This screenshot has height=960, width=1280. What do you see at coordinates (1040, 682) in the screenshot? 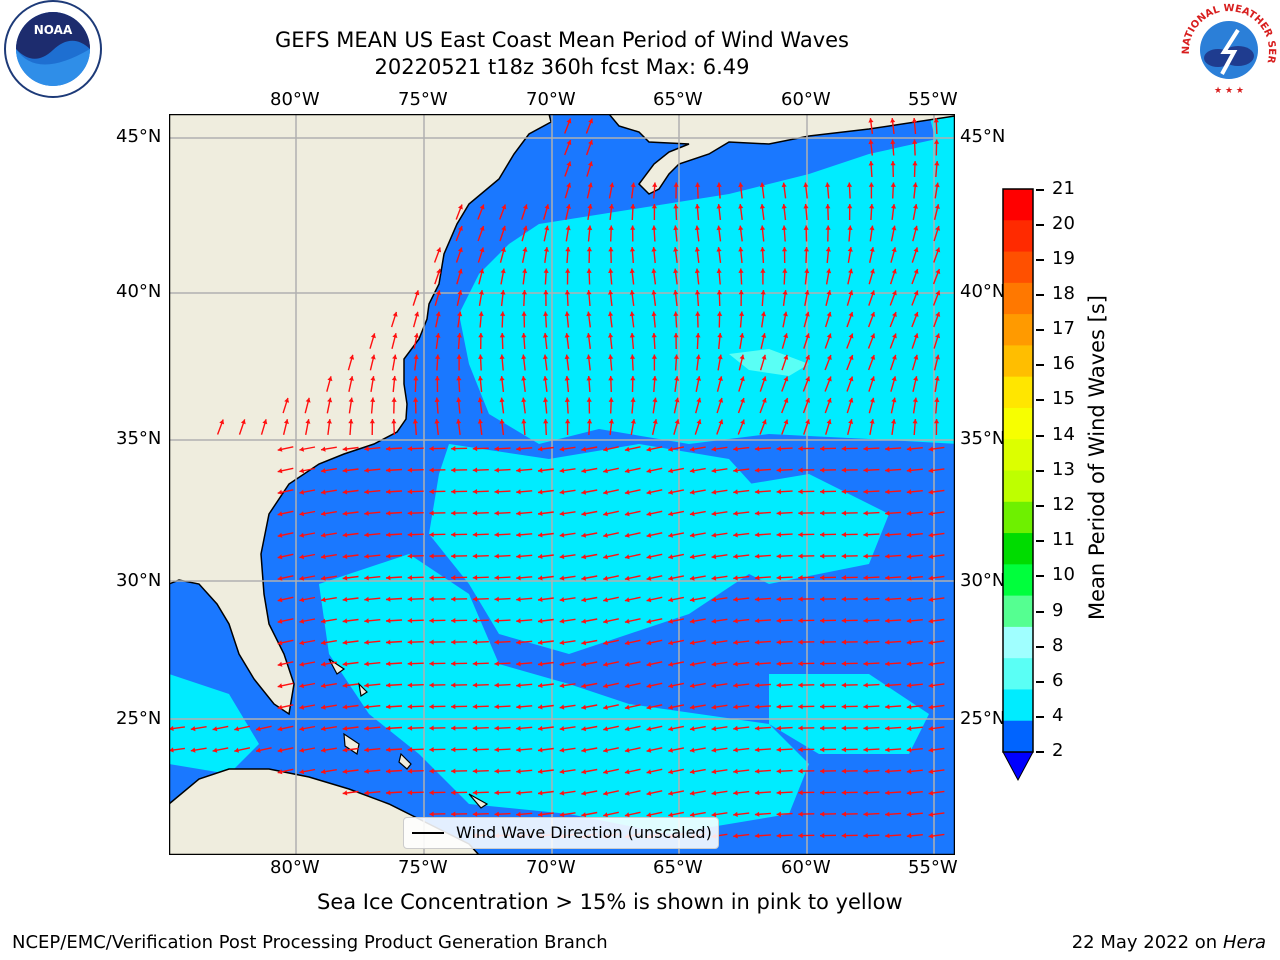
I see `colorbar-tick-mark` at bounding box center [1040, 682].